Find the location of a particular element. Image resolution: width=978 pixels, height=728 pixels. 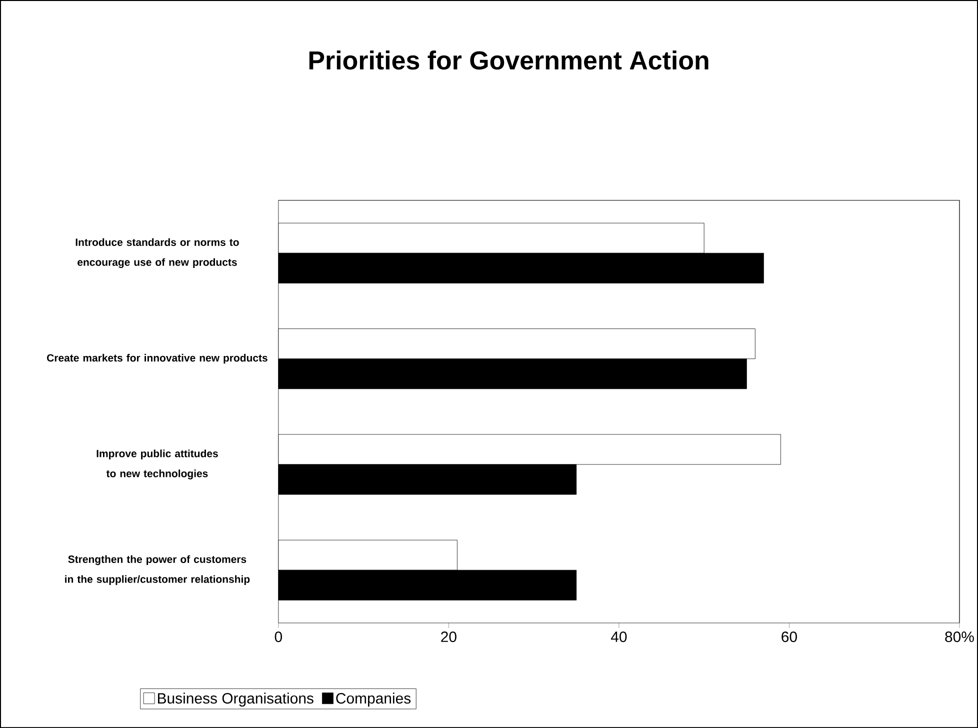

legend-label: Business Organisations is located at coordinates (236, 699).